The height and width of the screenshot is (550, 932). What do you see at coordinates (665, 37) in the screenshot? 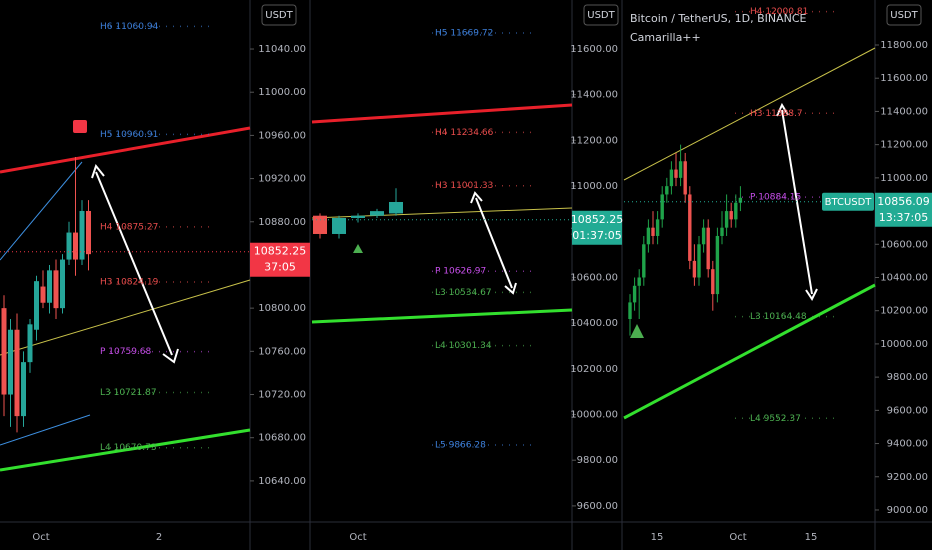
I see `indicator-name: Camarilla++` at bounding box center [665, 37].